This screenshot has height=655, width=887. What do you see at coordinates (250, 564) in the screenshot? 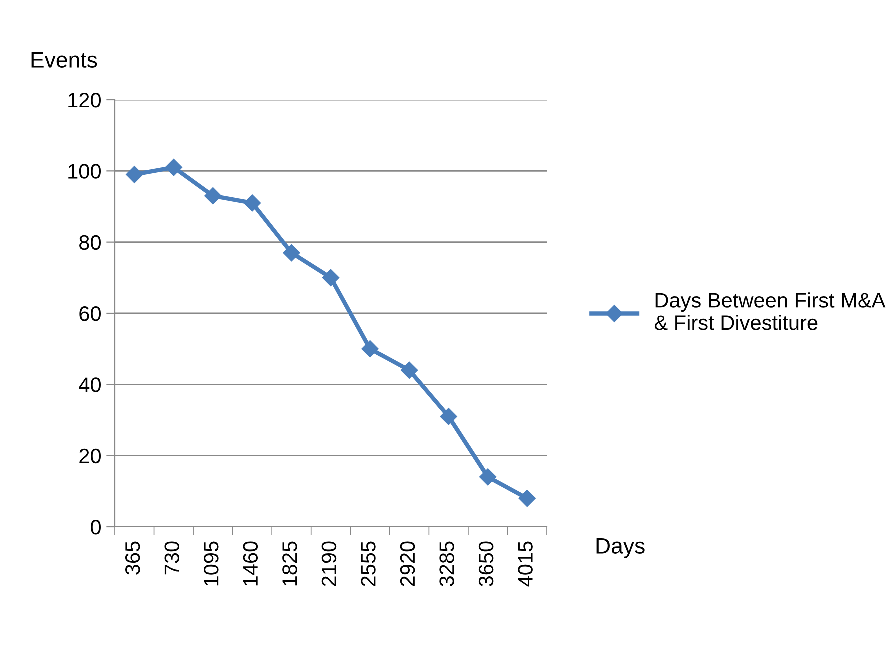
I see `x-tick-label: 1460` at bounding box center [250, 564].